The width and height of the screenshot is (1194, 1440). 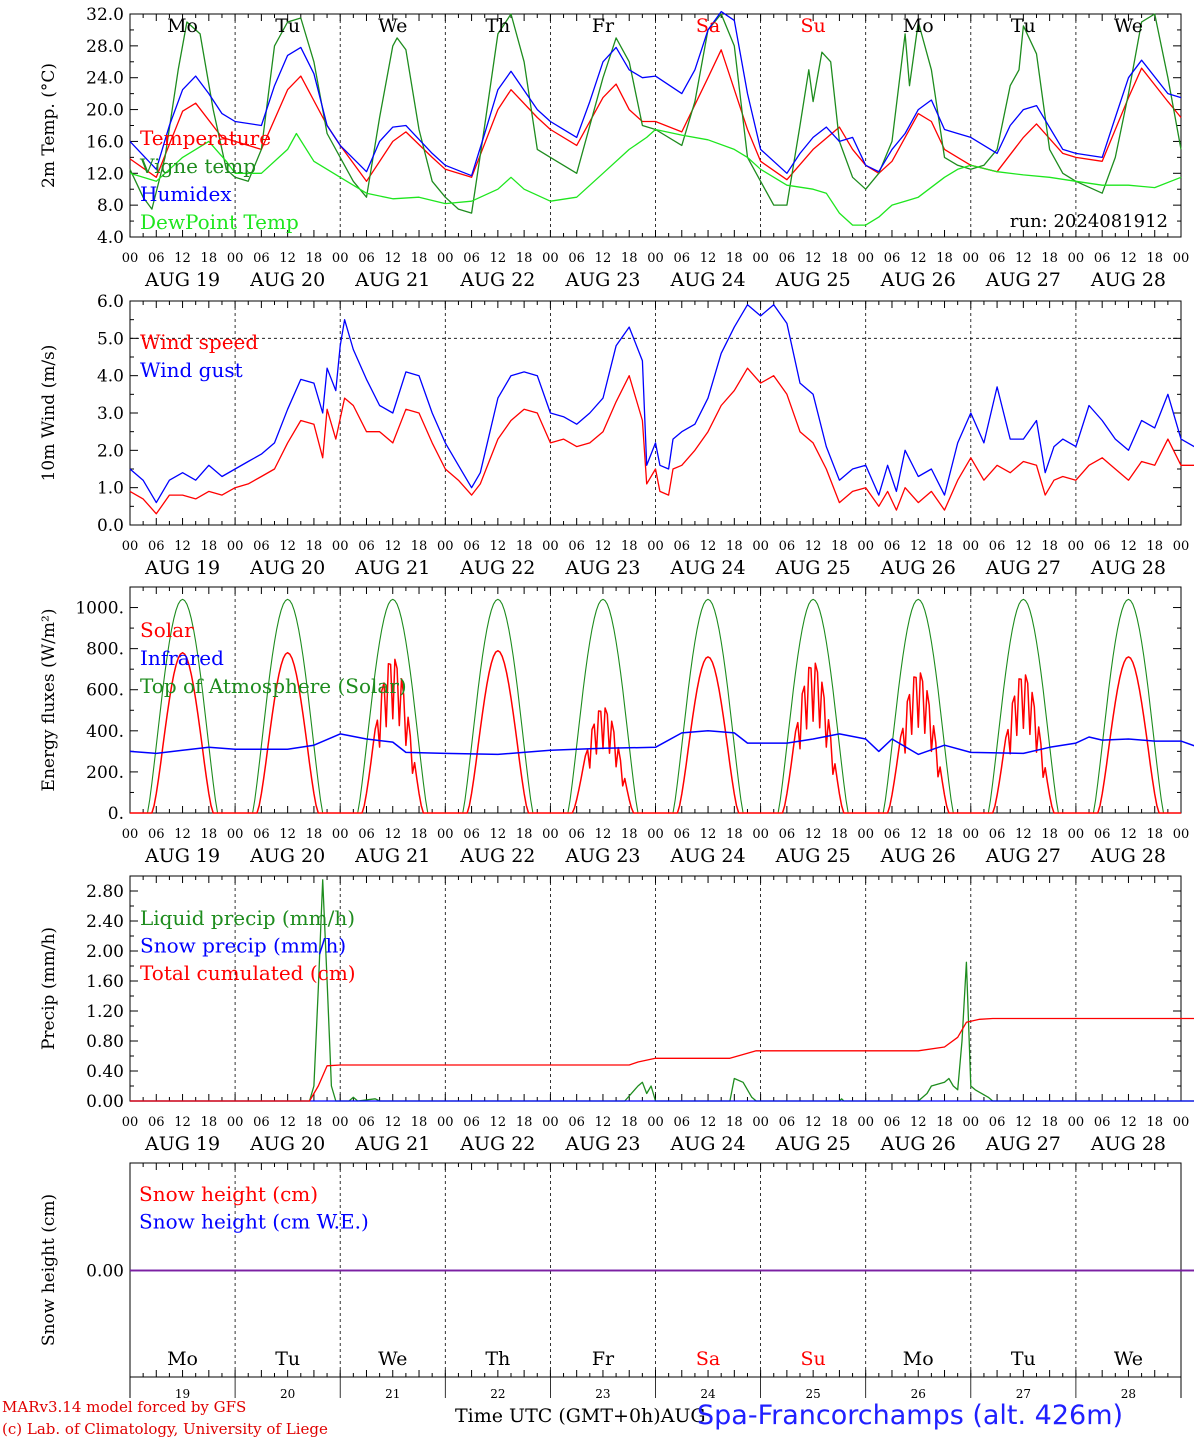 I want to click on site-title: Spa-Francorchamps (alt. 426m), so click(x=910, y=1415).